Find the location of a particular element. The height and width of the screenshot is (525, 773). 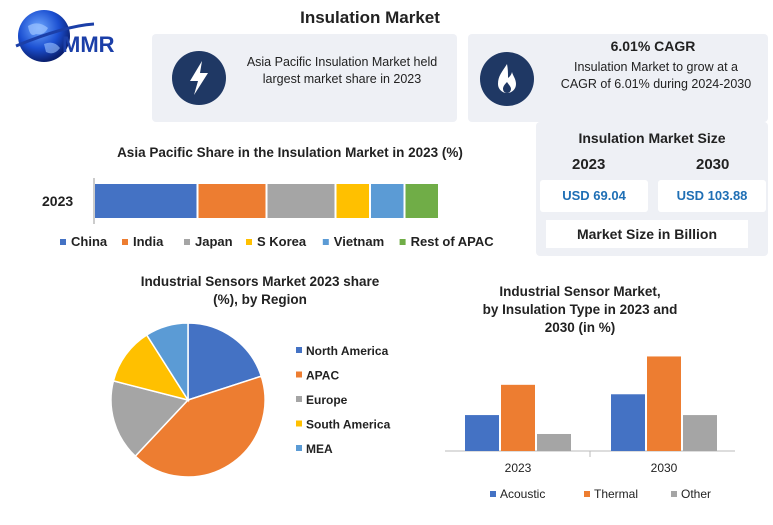

x-tick-label: 2023 is located at coordinates (518, 468).